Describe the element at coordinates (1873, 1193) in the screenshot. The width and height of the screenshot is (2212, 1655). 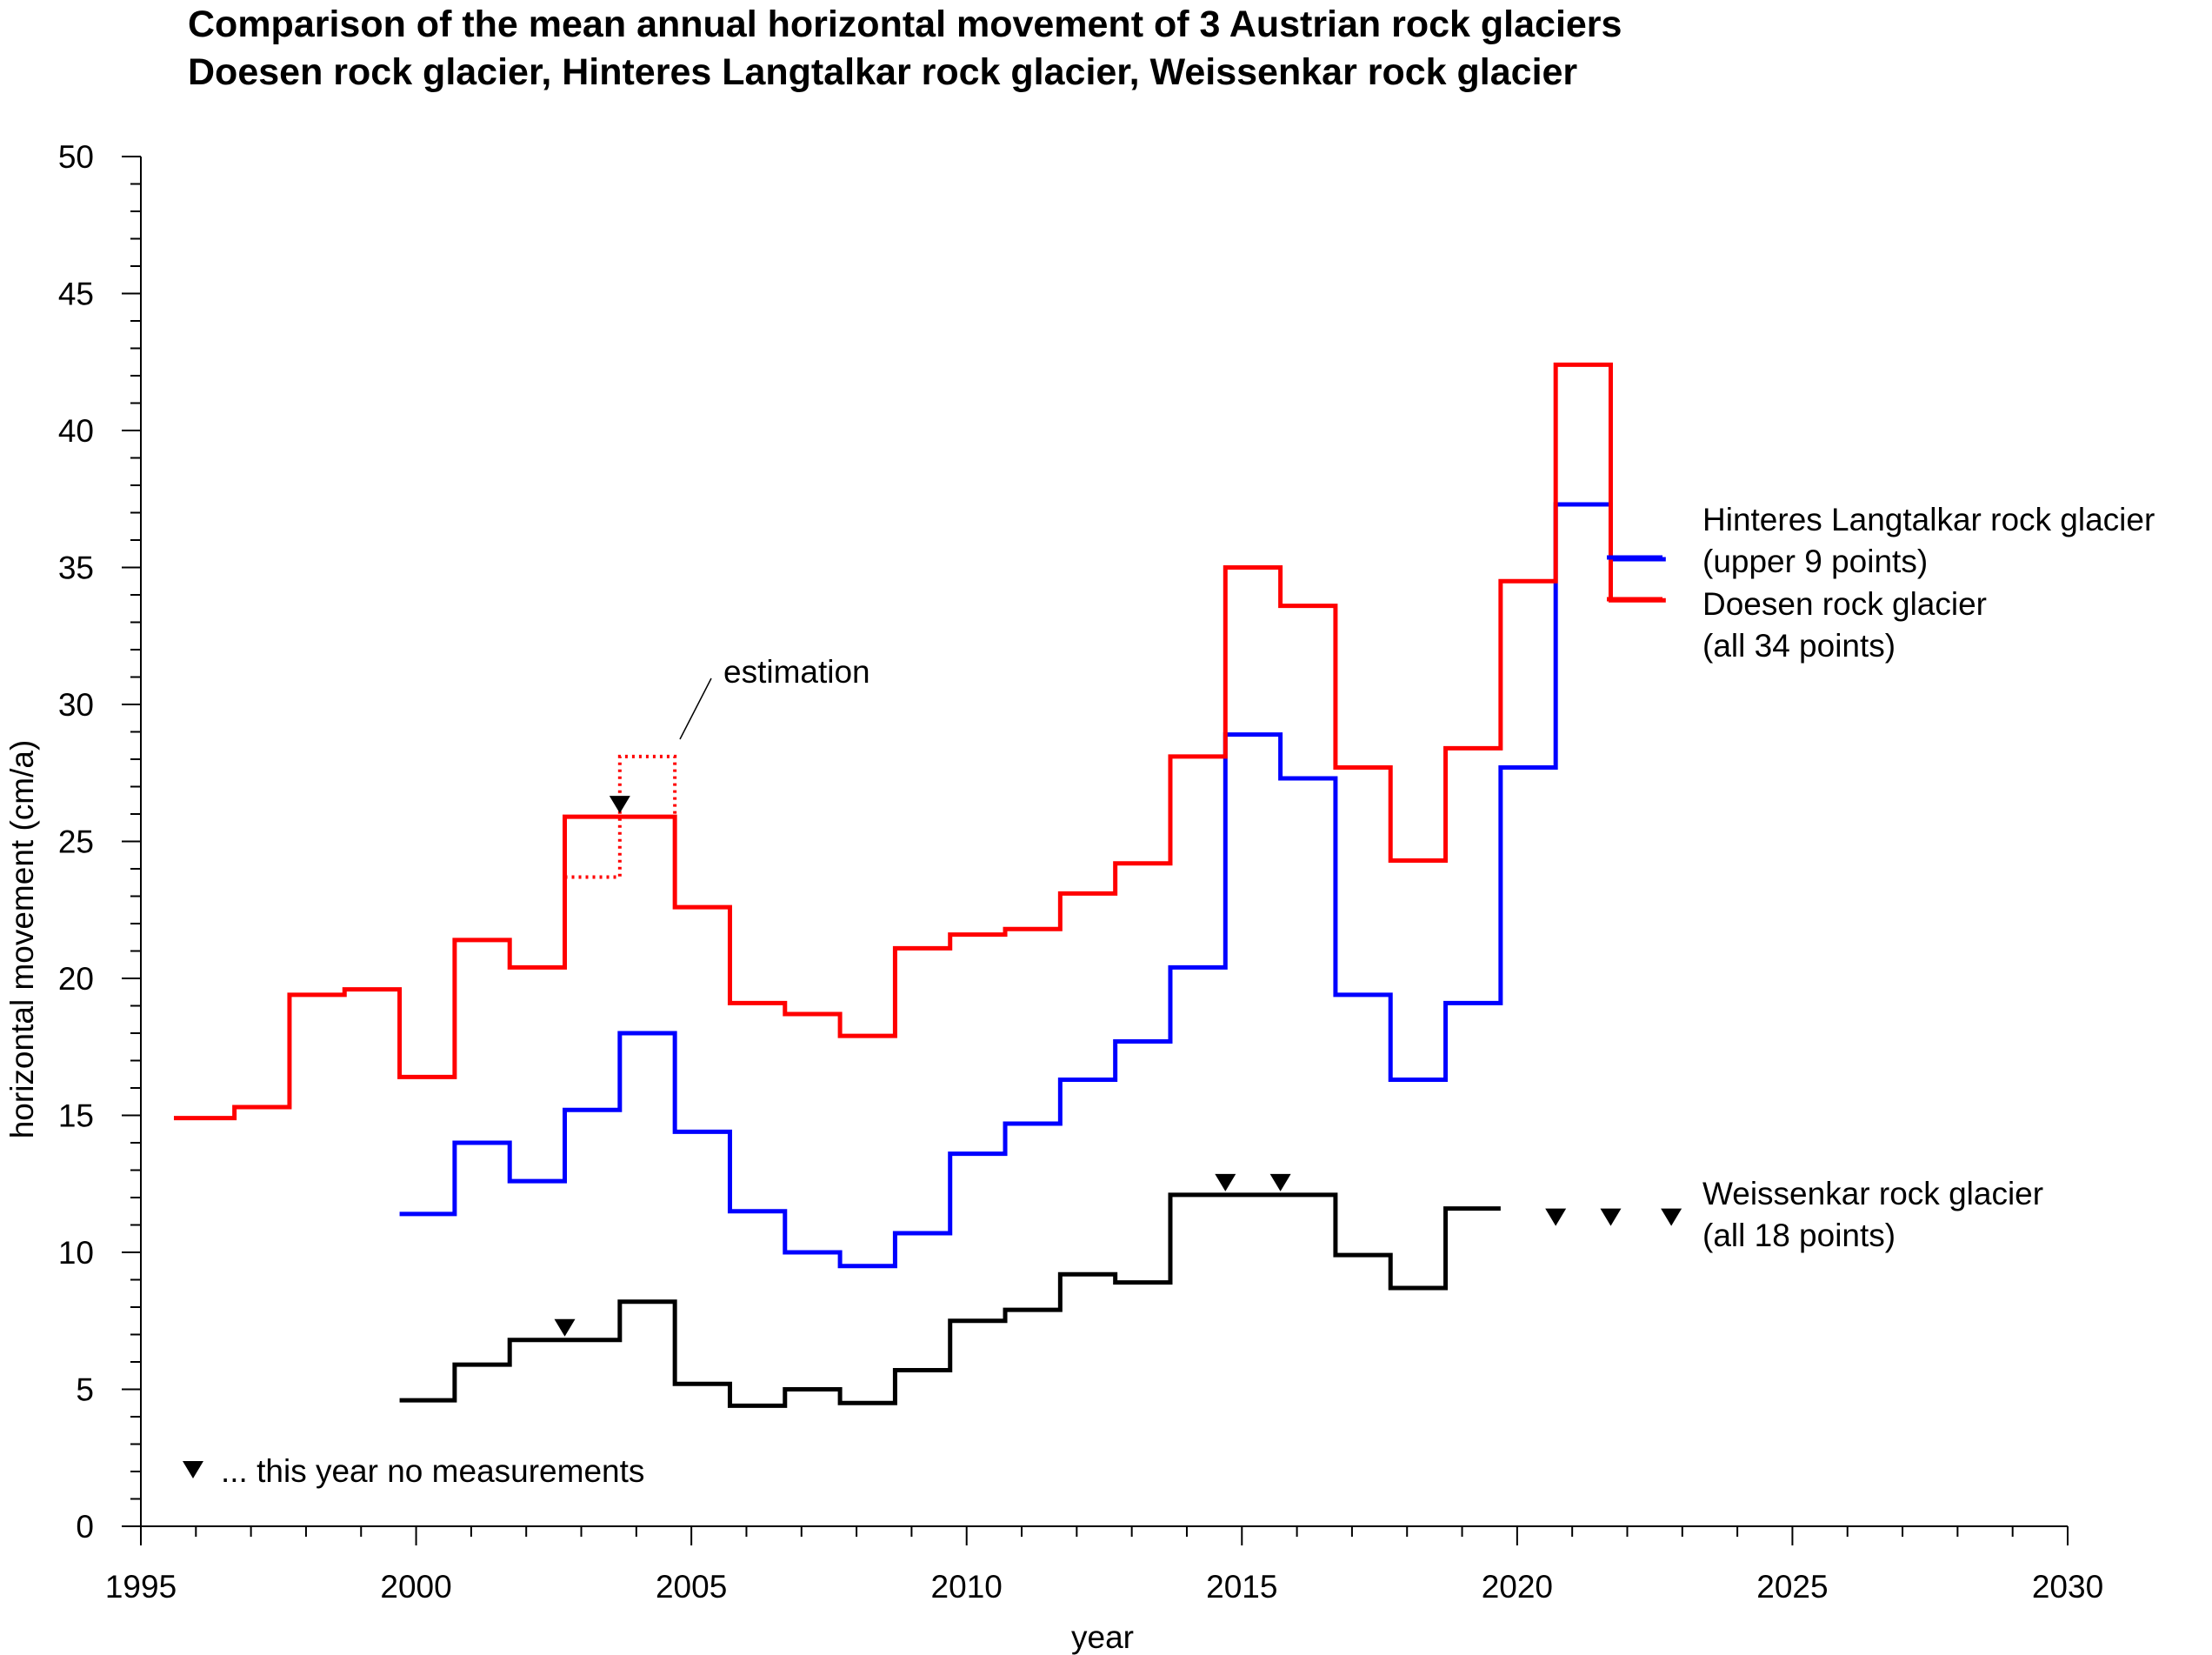
I see `legend-label-weissenkar-rock-glacier: Weissenkar rock glacier` at that location.